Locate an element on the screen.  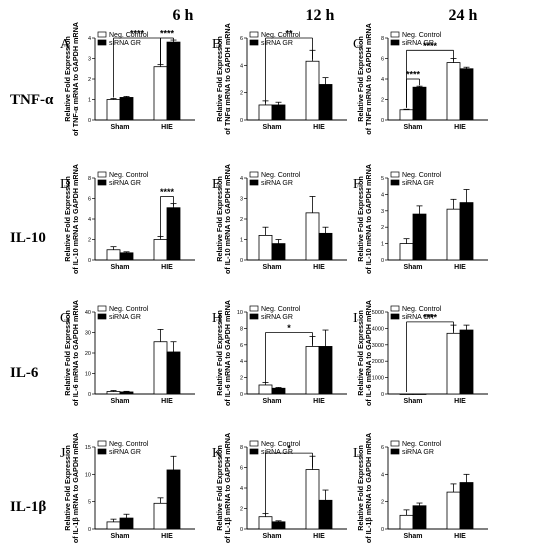
panel-letter: F is located at coordinates (357, 184).